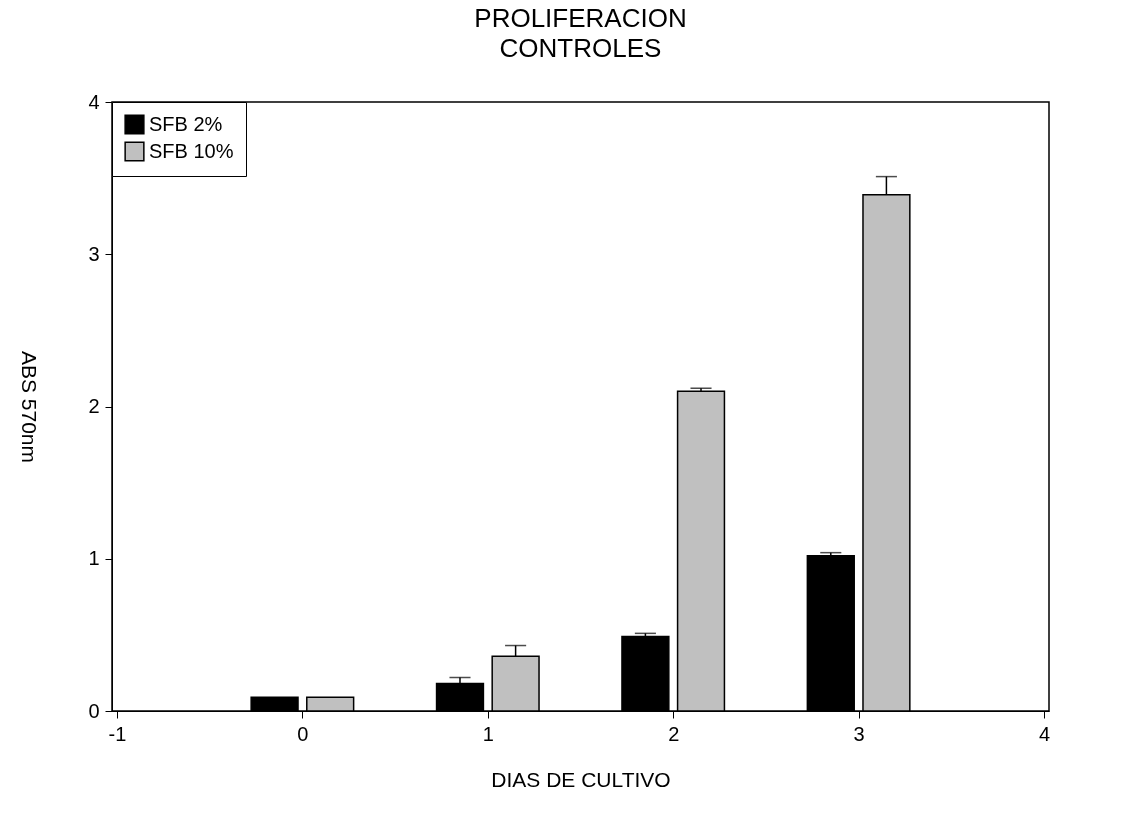 This screenshot has width=1134, height=813. I want to click on x-tick-label: 3, so click(859, 733).